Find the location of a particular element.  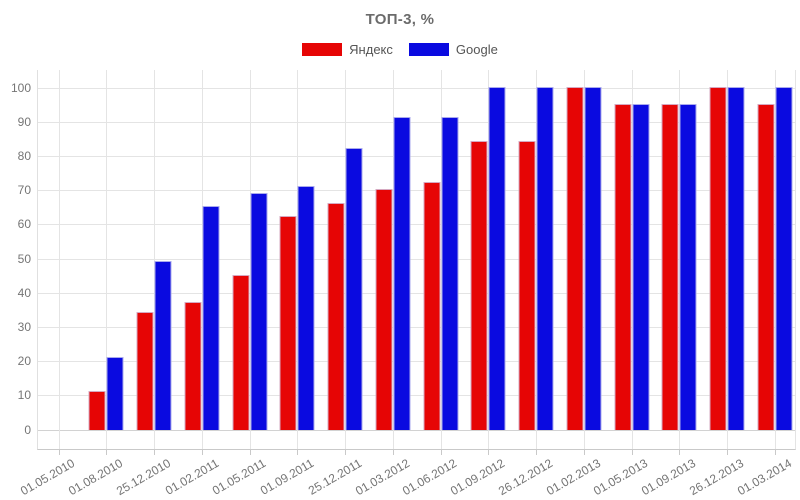

x-axis-label: 01.09.2012 is located at coordinates (478, 477).